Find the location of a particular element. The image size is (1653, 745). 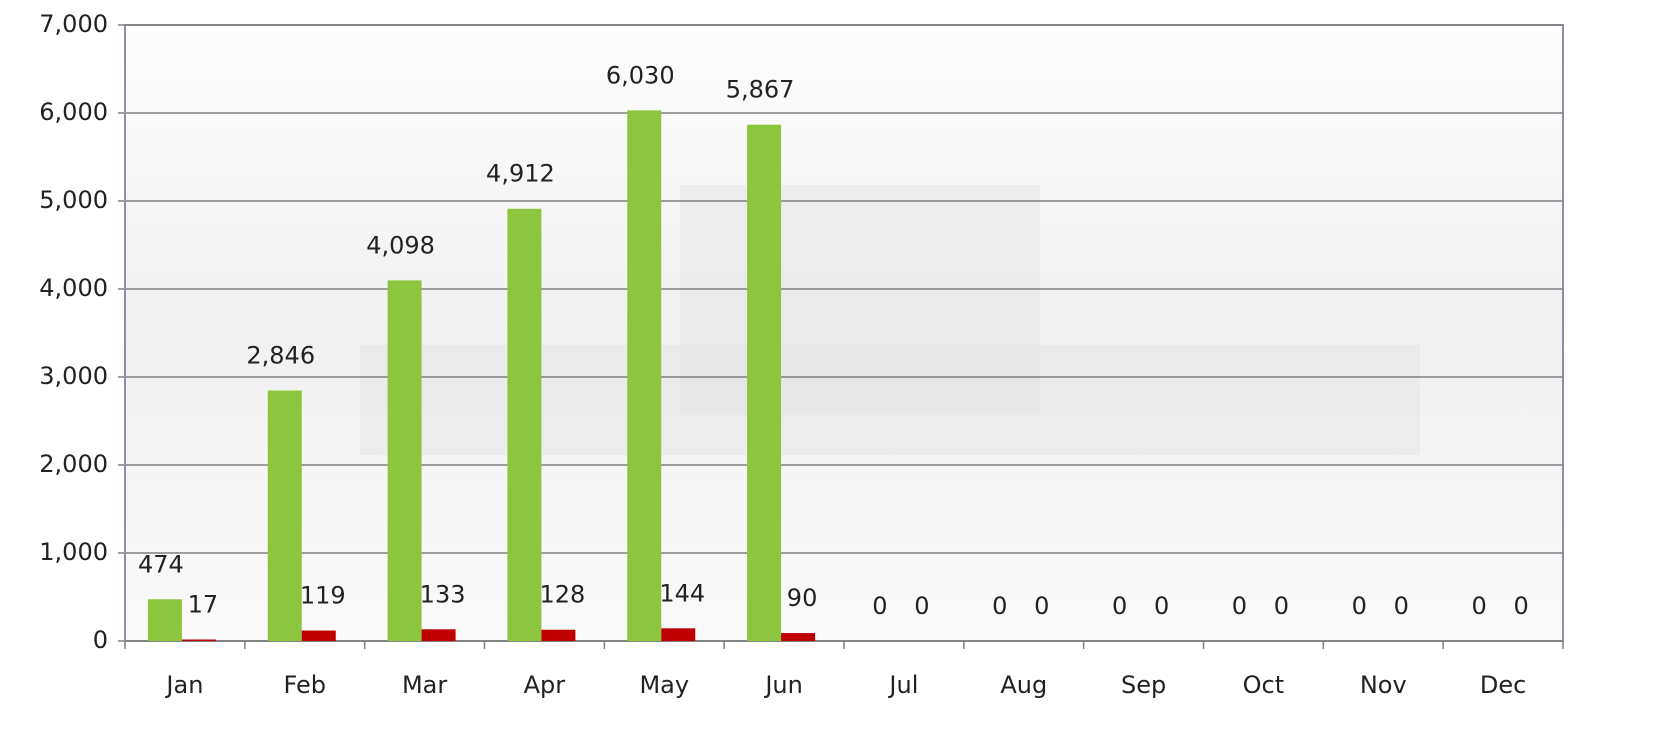

data-label: 4,098 is located at coordinates (400, 245).